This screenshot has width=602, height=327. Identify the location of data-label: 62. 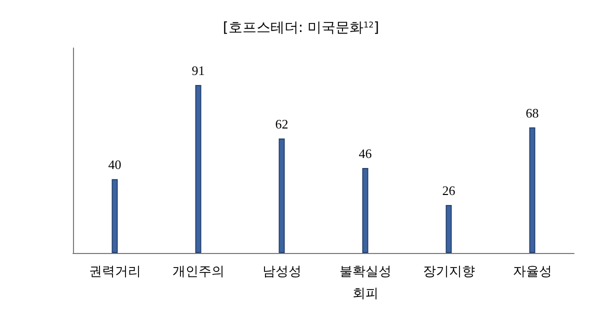
(281, 124).